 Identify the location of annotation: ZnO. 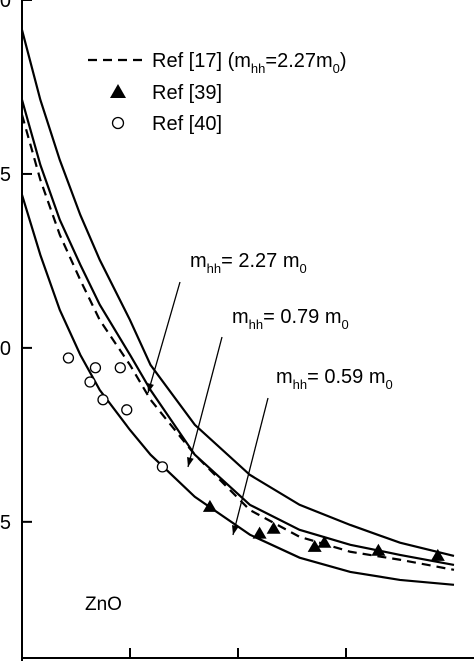
(103, 604).